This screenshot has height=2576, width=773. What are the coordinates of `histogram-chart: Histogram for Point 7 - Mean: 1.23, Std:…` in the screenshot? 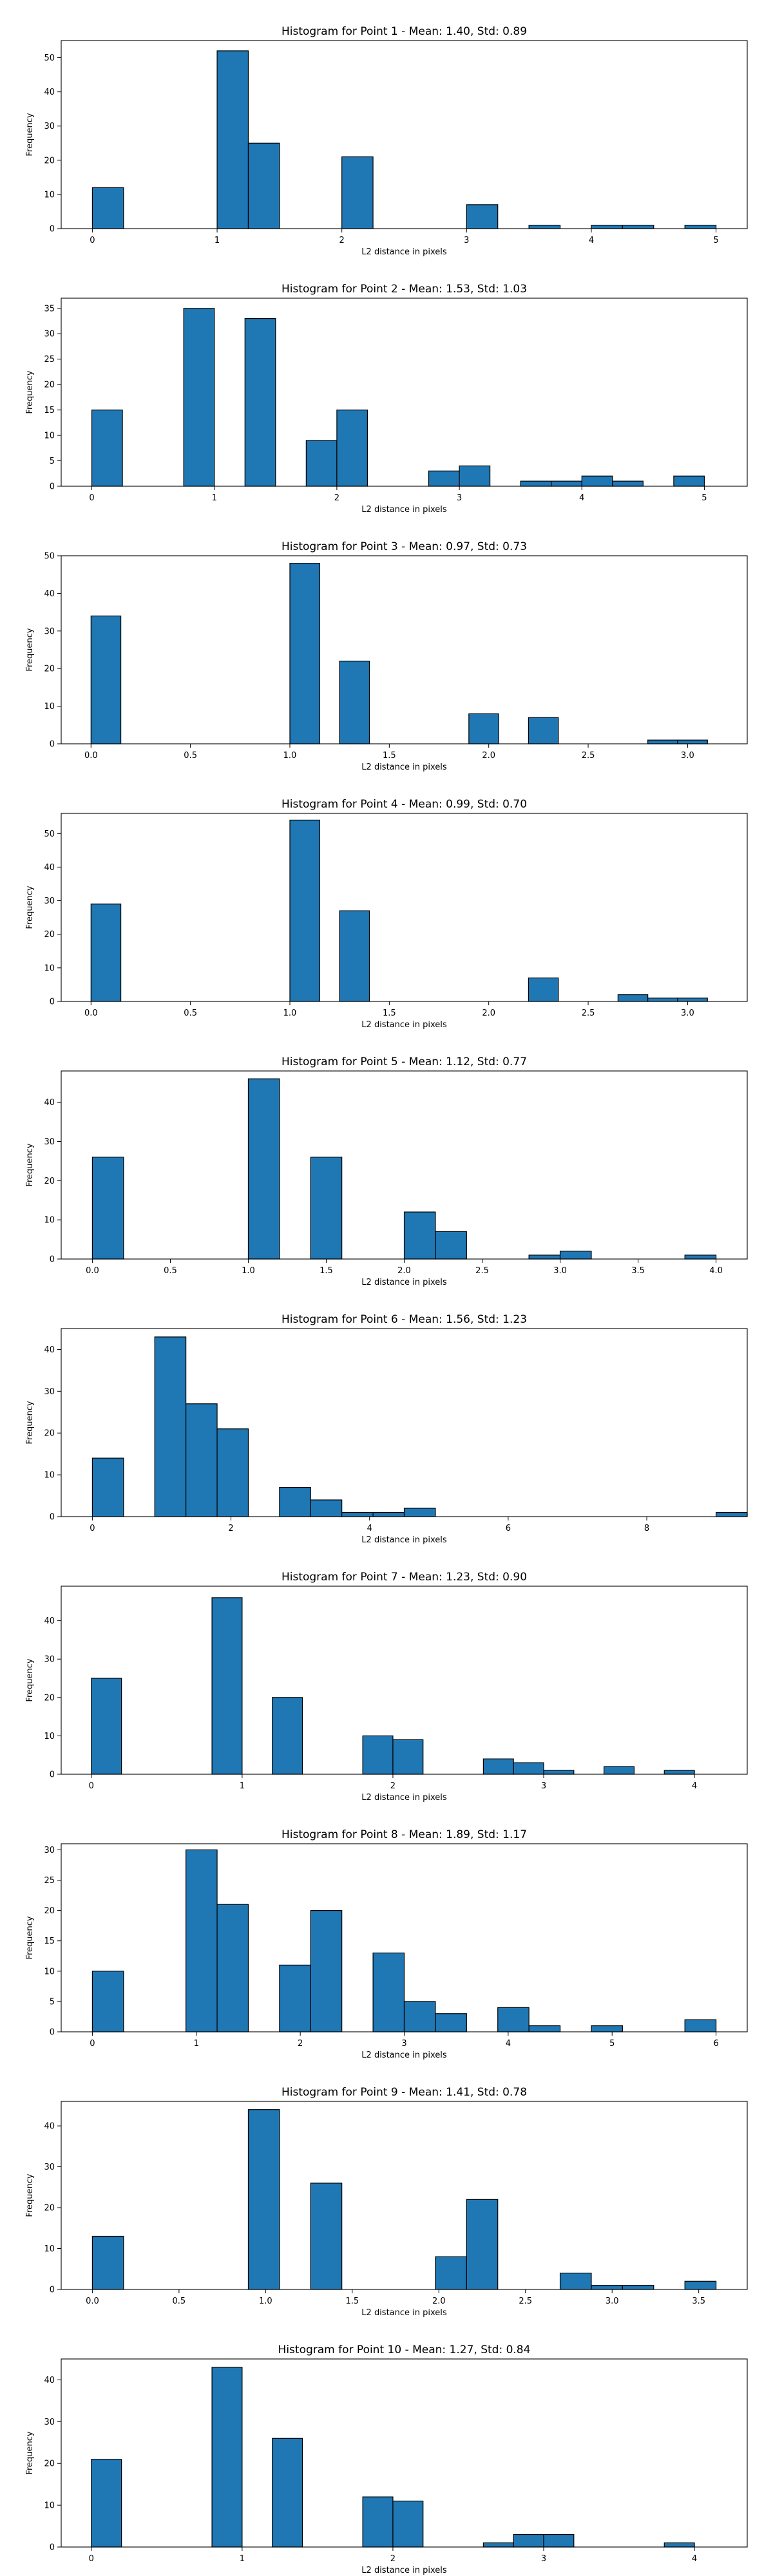 It's located at (386, 1687).